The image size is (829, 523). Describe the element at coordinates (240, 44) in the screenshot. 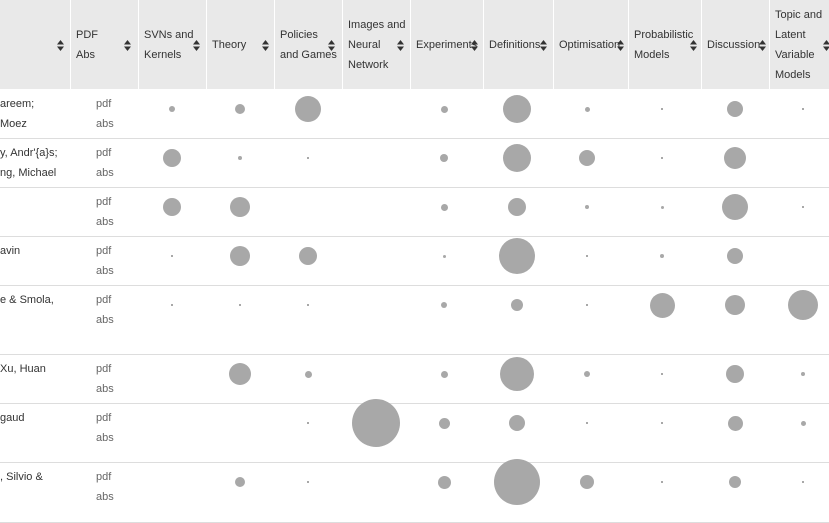

I see `column-header-theory: Theory` at that location.